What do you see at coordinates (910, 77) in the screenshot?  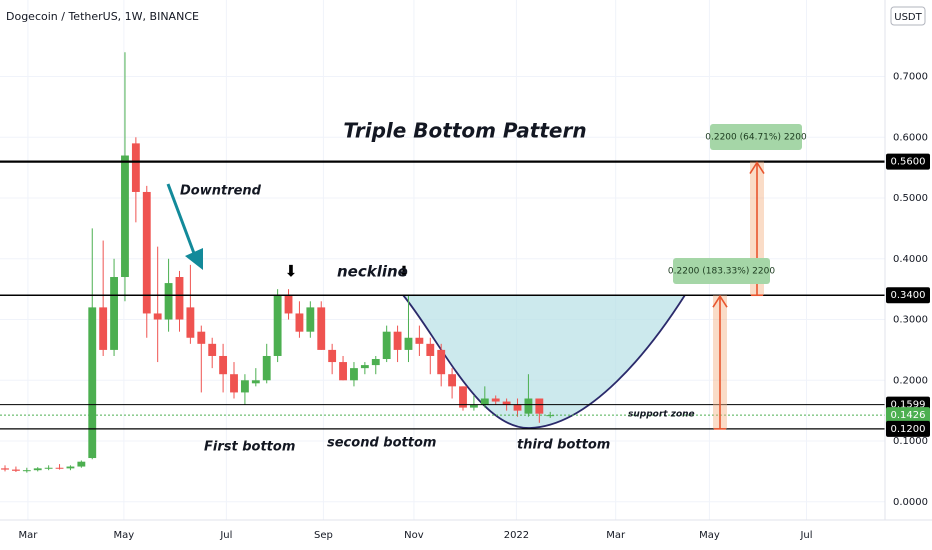 I see `y-tick-label: 0.7000` at bounding box center [910, 77].